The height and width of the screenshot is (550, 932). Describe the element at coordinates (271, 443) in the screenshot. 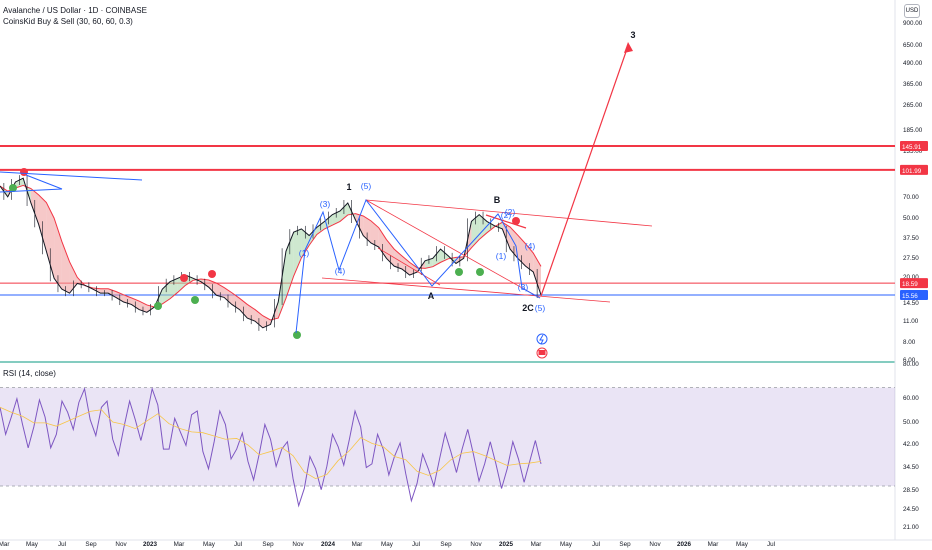

I see `rsi-ma-line` at that location.